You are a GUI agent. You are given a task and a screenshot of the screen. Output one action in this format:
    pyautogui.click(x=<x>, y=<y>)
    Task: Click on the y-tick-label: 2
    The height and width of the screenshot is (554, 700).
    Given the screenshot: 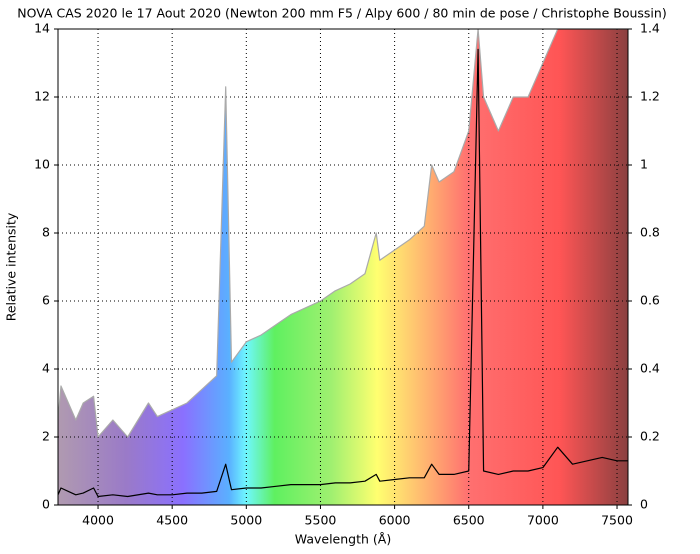 What is the action you would take?
    pyautogui.click(x=46, y=436)
    